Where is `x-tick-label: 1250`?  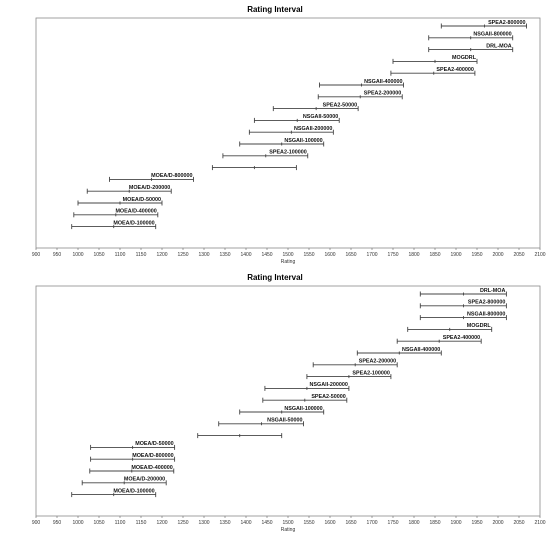
x-tick-label: 1250 is located at coordinates (182, 523).